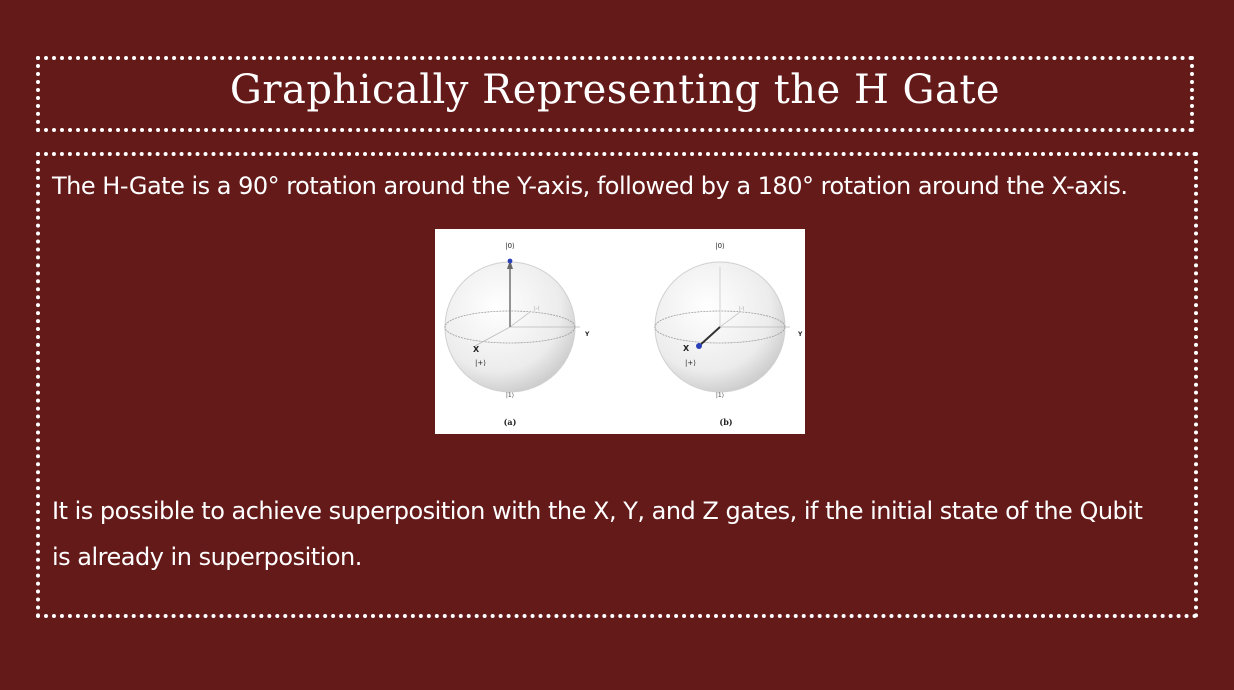 Image resolution: width=1234 pixels, height=690 pixels. Describe the element at coordinates (510, 246) in the screenshot. I see `ket-0-label-a: |0⟩` at that location.